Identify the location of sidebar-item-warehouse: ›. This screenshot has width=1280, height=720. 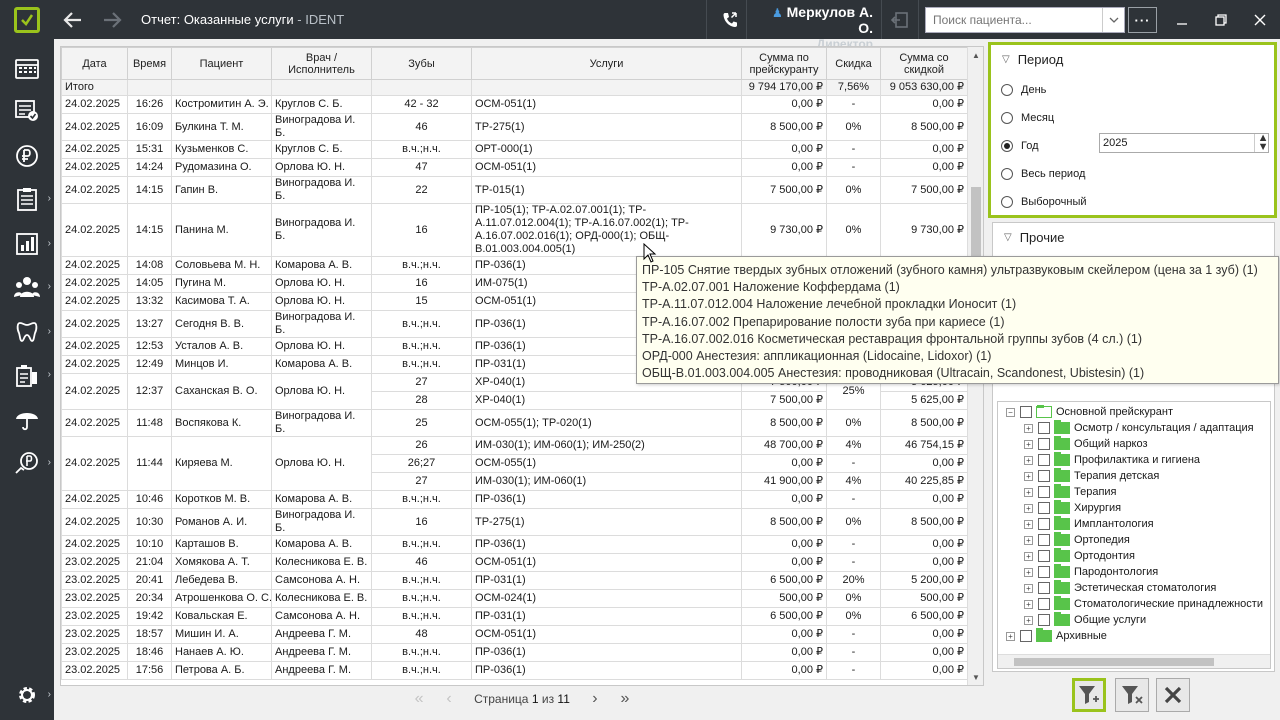
(27, 375).